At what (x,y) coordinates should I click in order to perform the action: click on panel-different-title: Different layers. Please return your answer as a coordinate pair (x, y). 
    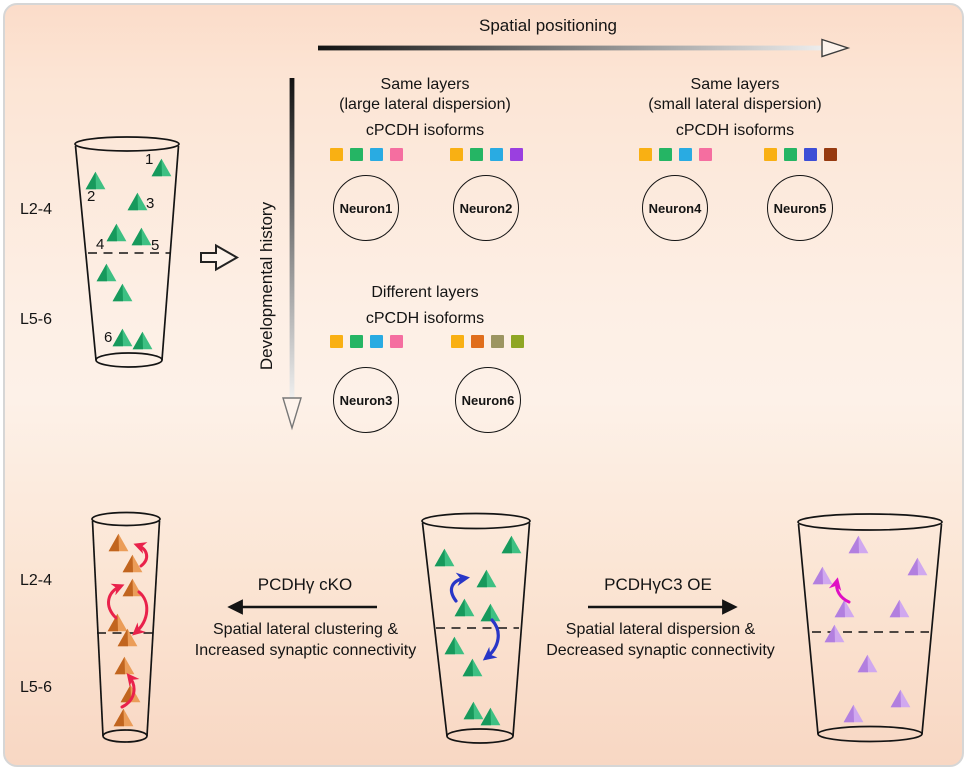
    Looking at the image, I should click on (425, 292).